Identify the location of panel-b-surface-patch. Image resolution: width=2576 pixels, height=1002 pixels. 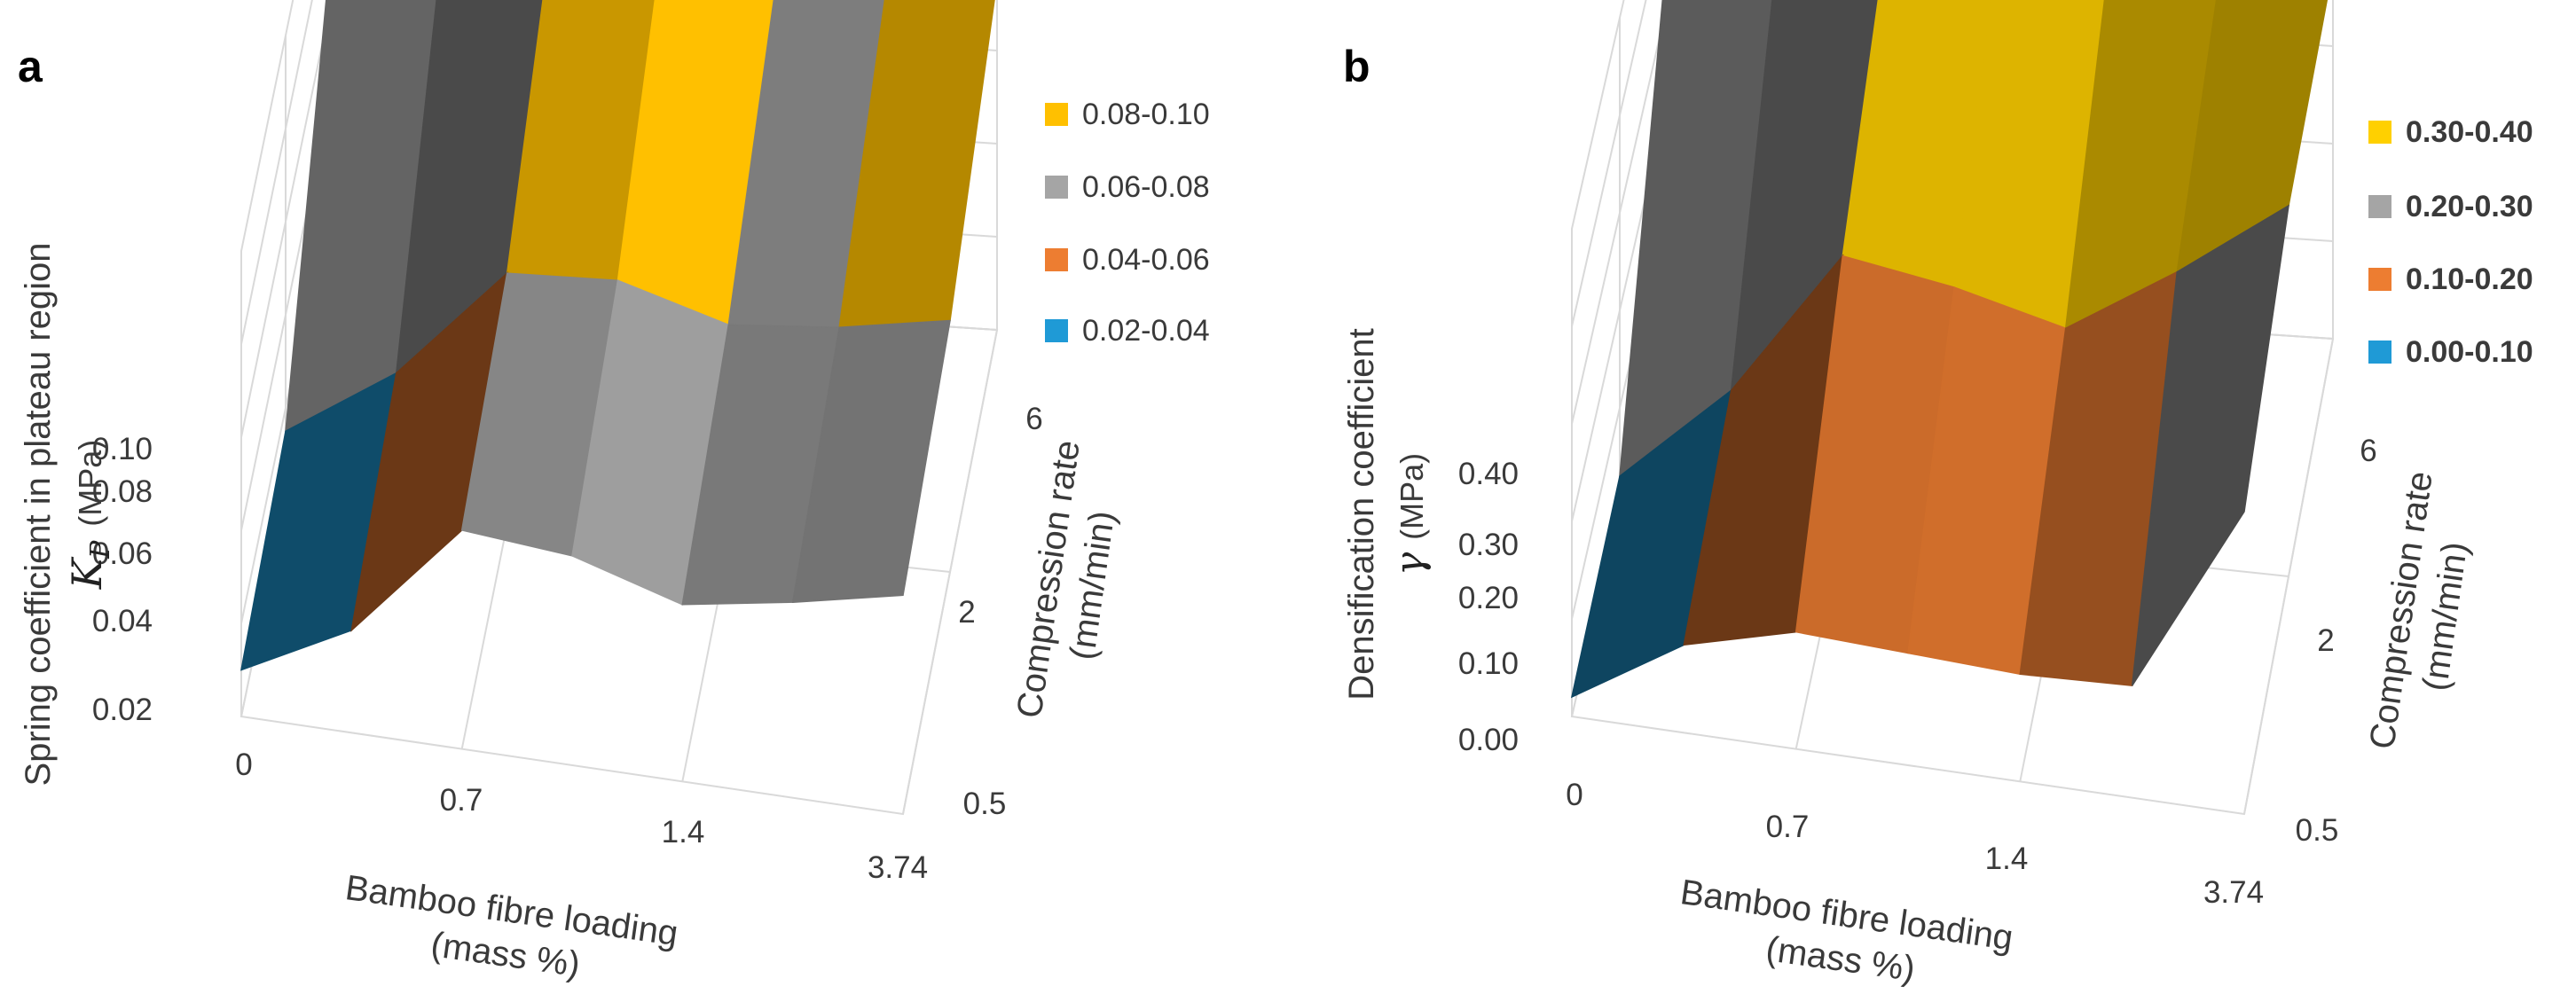
(2210, 445).